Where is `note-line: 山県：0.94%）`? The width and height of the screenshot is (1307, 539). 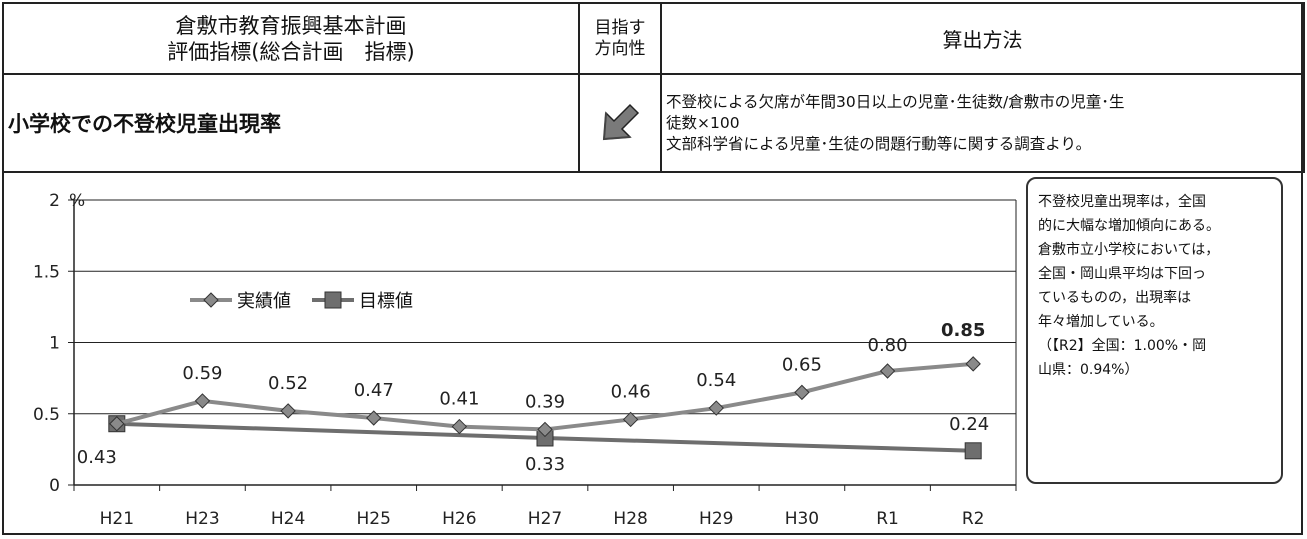 note-line: 山県：0.94%） is located at coordinates (1088, 370).